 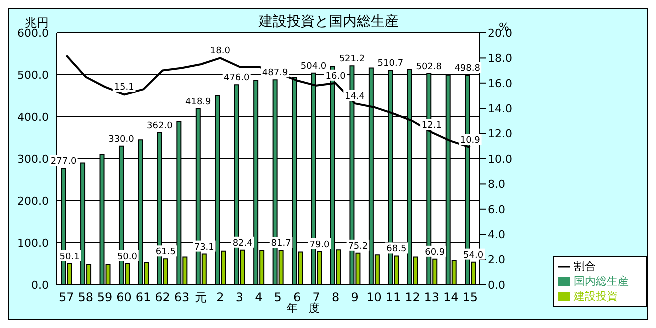 What do you see at coordinates (240, 297) in the screenshot?
I see `x-tick-label: 3` at bounding box center [240, 297].